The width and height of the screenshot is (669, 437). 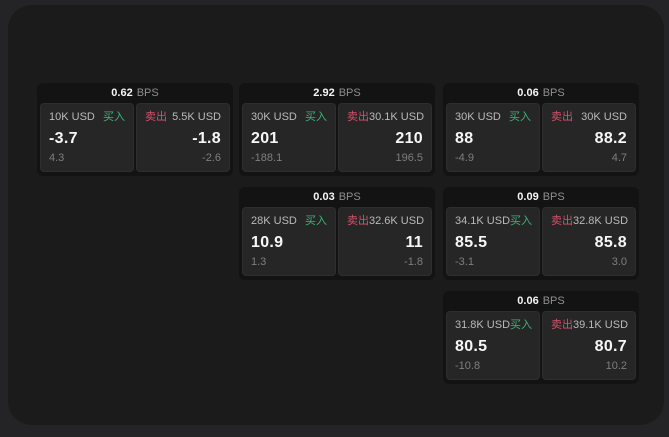 What do you see at coordinates (274, 221) in the screenshot?
I see `buy-amount: 28K USD` at bounding box center [274, 221].